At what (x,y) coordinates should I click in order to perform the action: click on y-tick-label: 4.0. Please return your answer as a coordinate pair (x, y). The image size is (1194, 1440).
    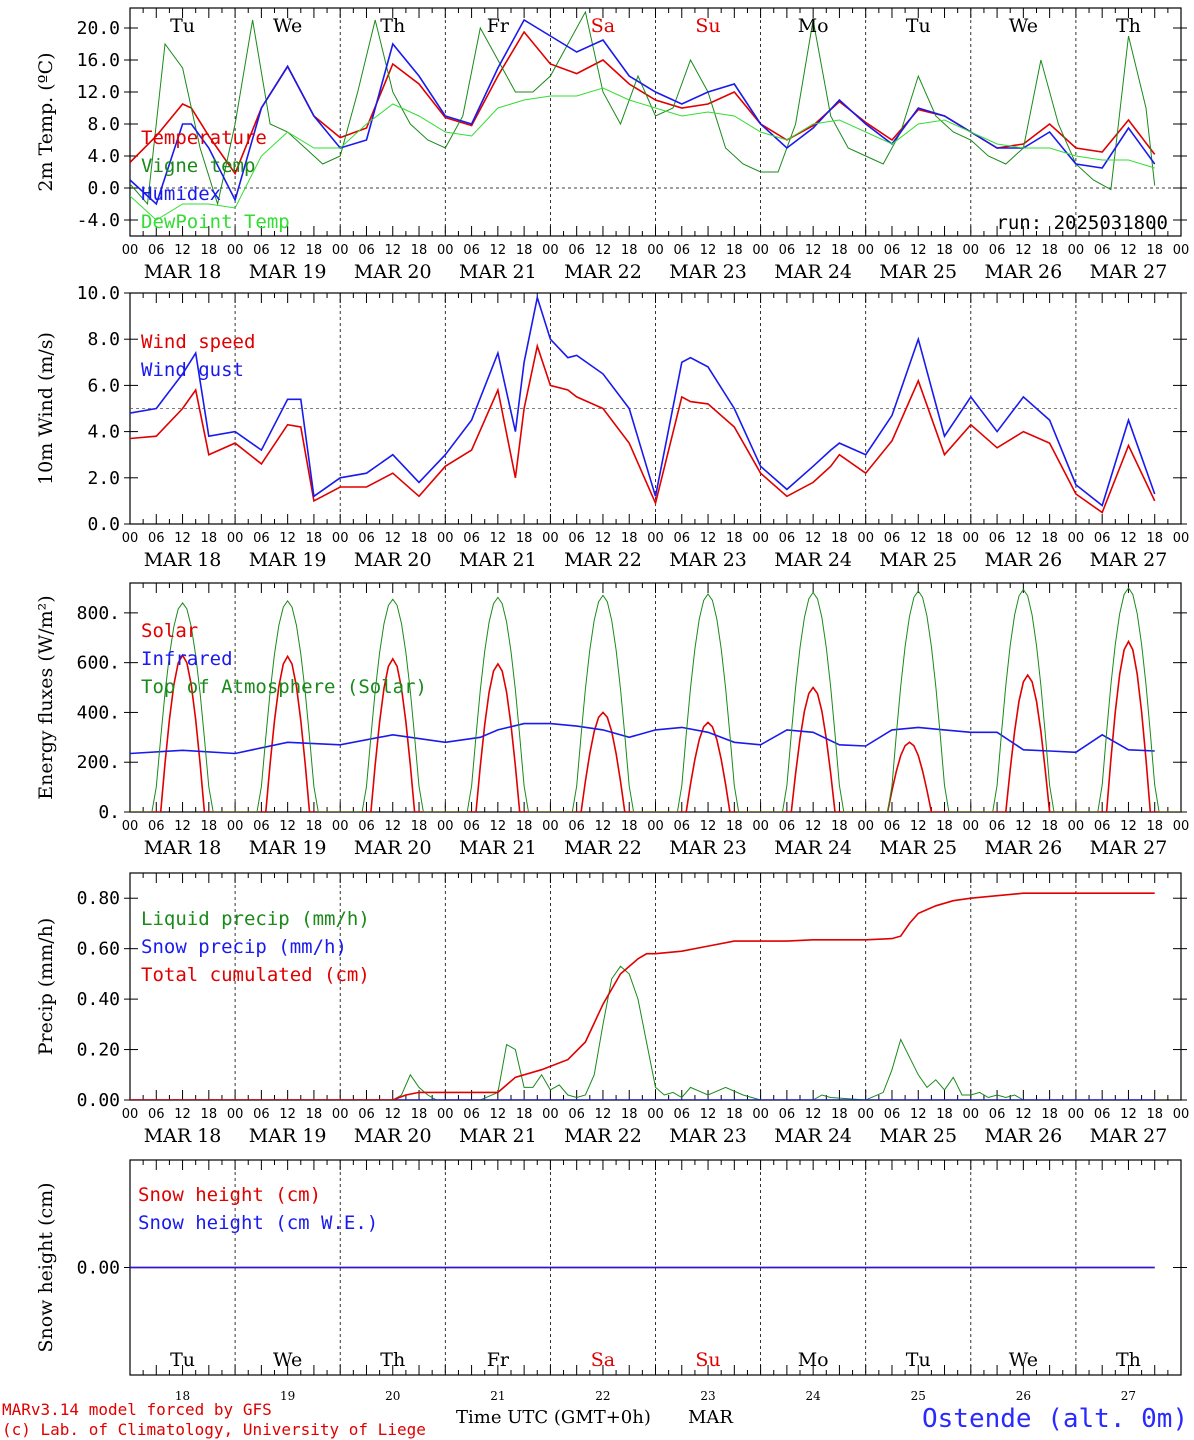
    Looking at the image, I should click on (103, 432).